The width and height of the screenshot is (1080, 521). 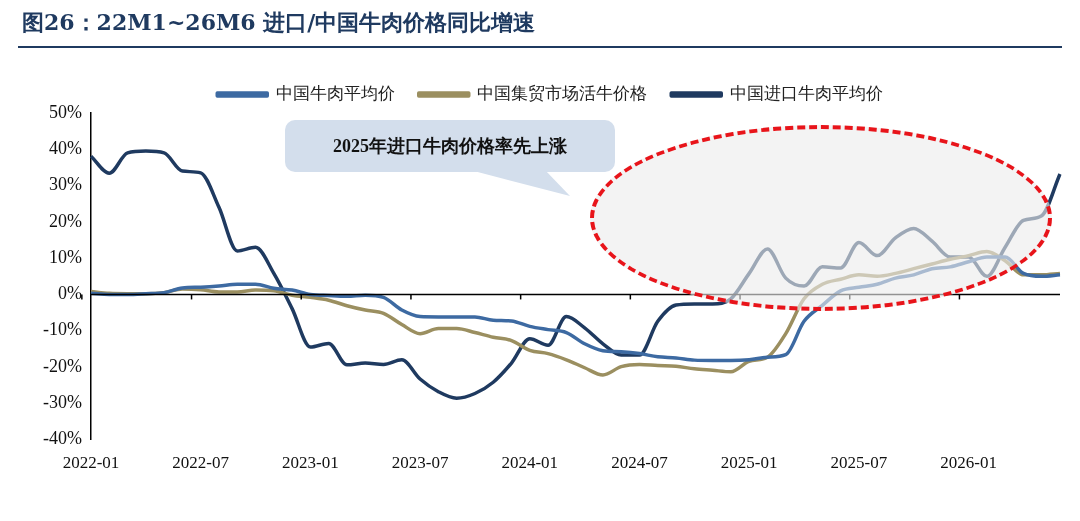 What do you see at coordinates (806, 92) in the screenshot?
I see `legend-label: 中国进口牛肉平均价` at bounding box center [806, 92].